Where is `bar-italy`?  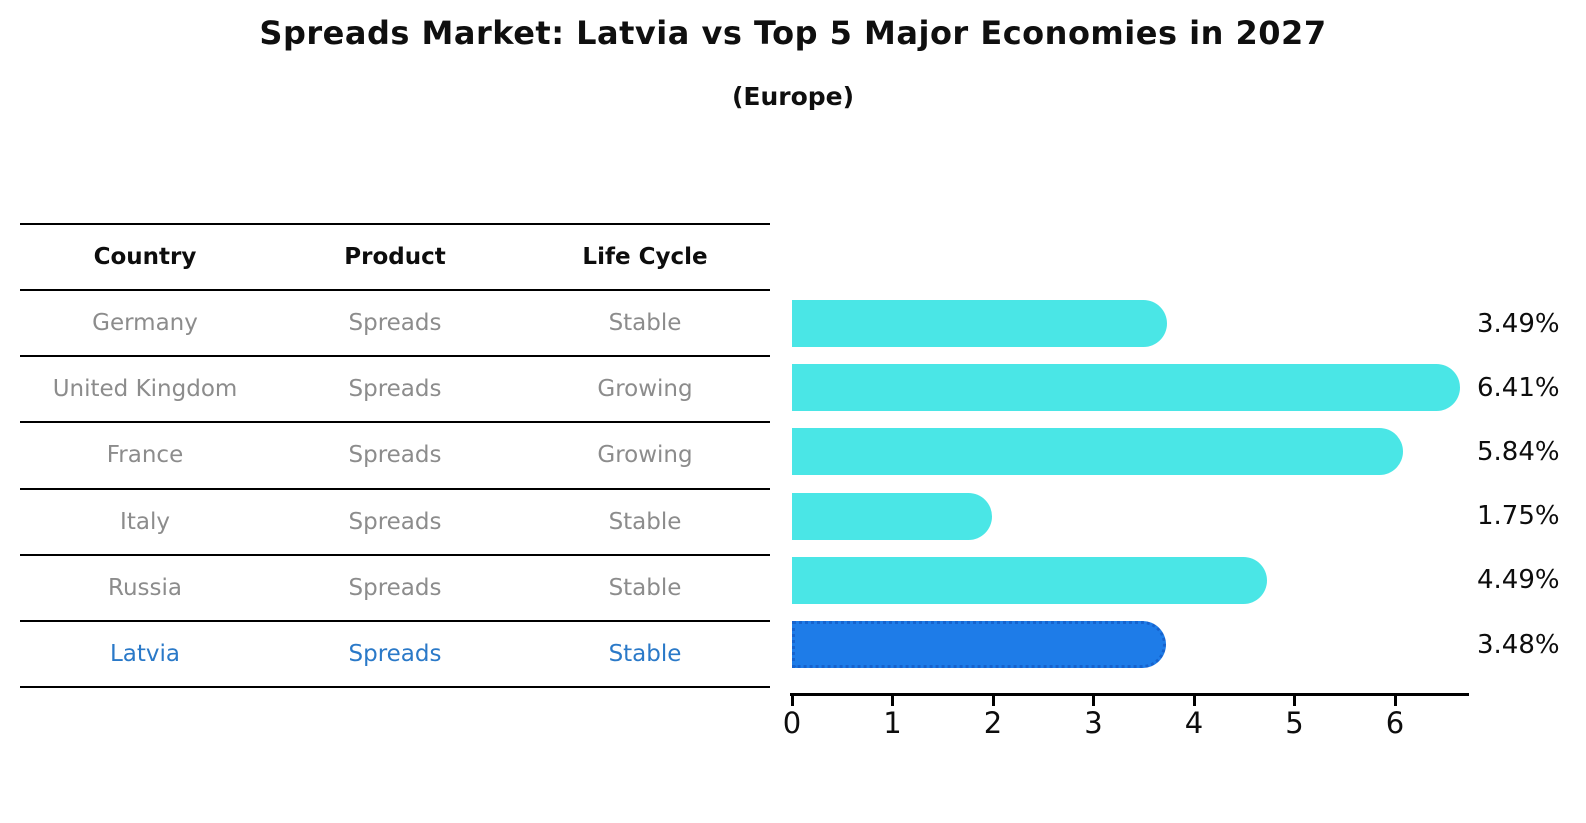 bar-italy is located at coordinates (892, 516).